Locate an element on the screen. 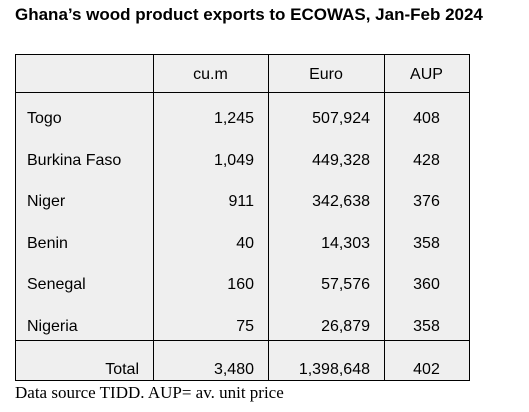 This screenshot has height=412, width=529. cell-value: 376 is located at coordinates (426, 202).